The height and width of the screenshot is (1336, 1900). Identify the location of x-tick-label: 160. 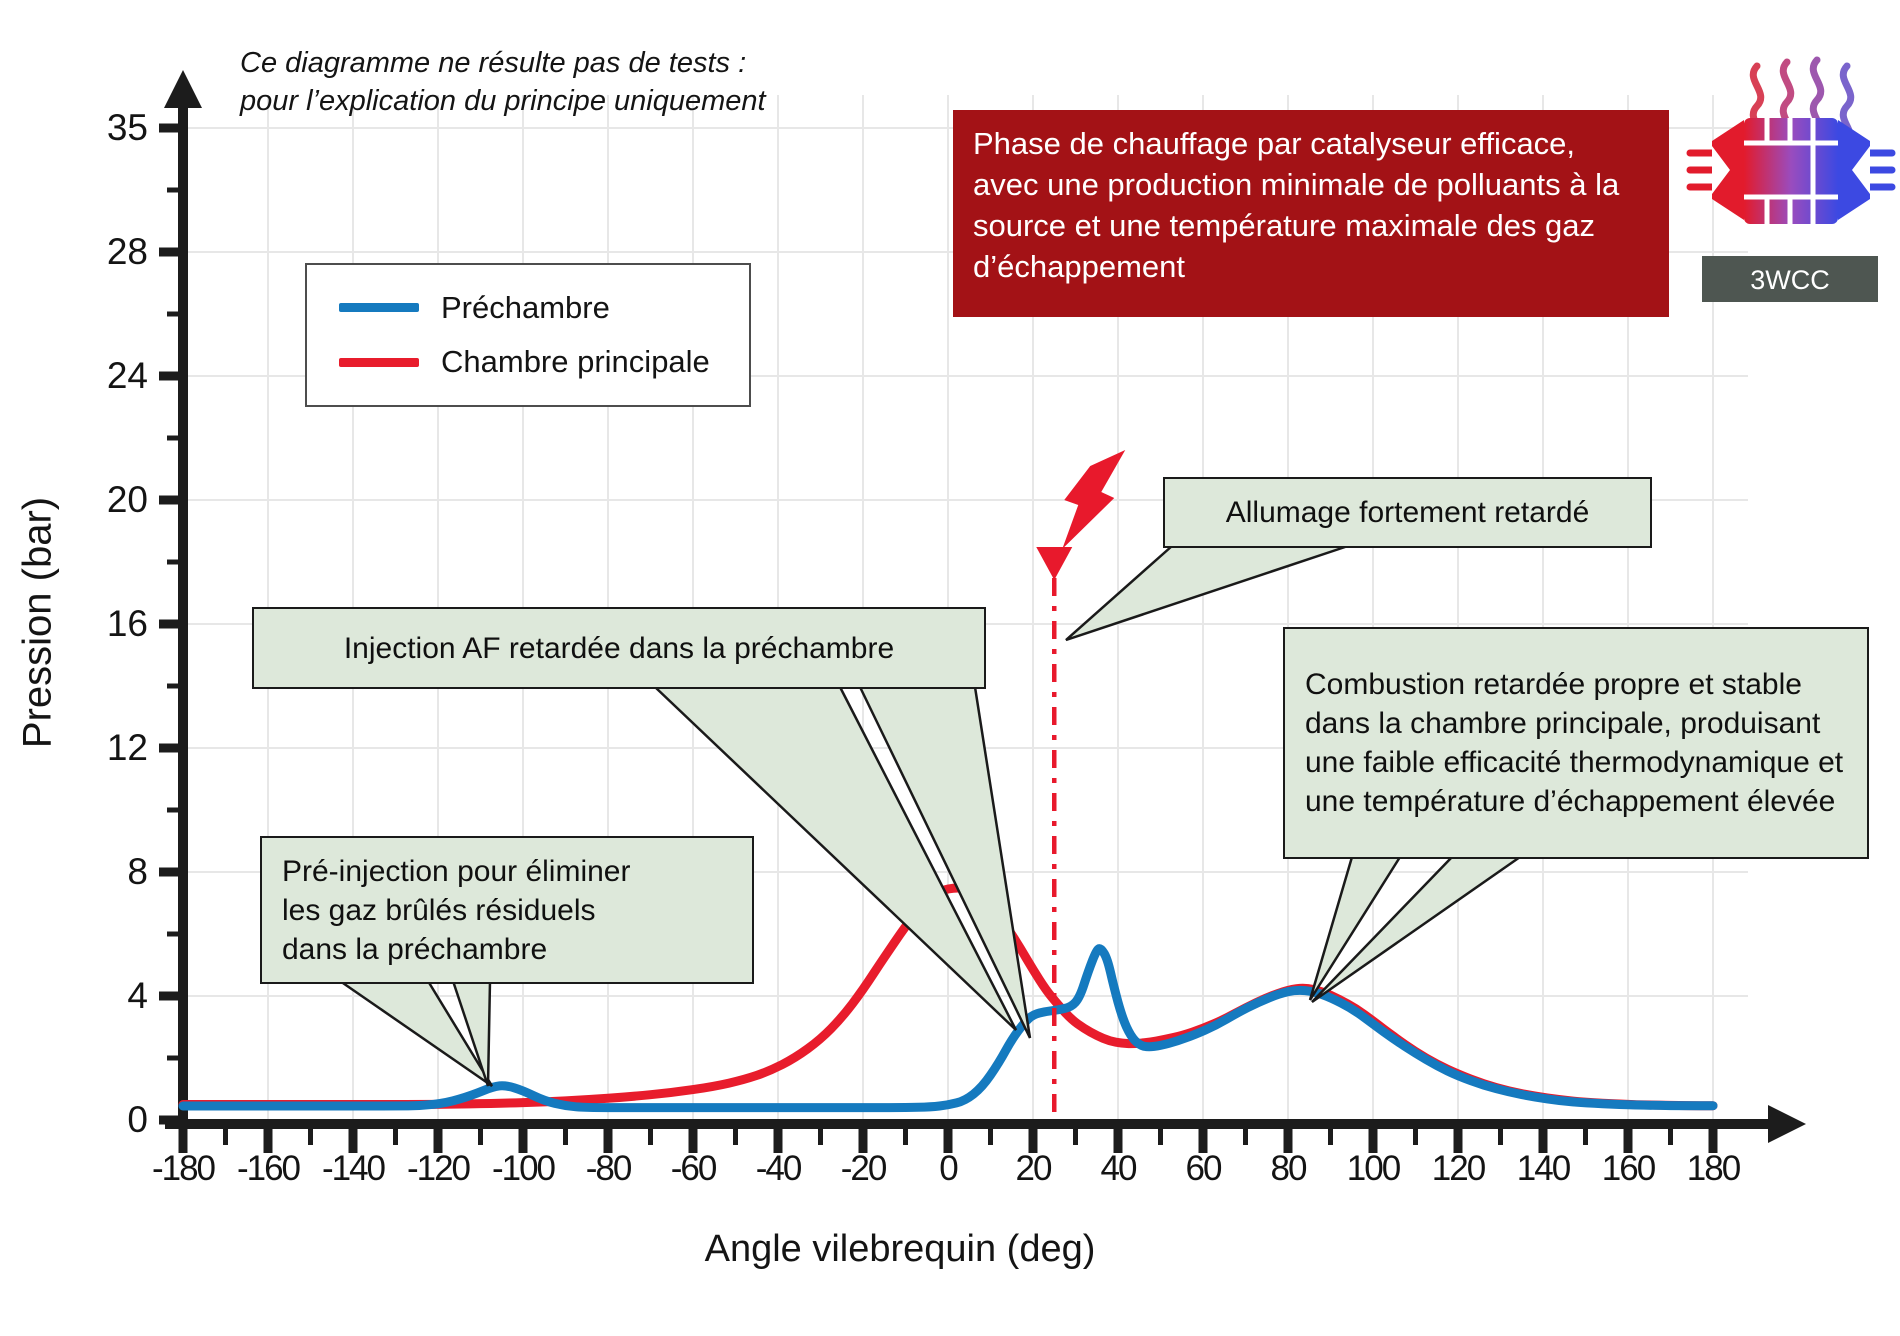
(1629, 1168).